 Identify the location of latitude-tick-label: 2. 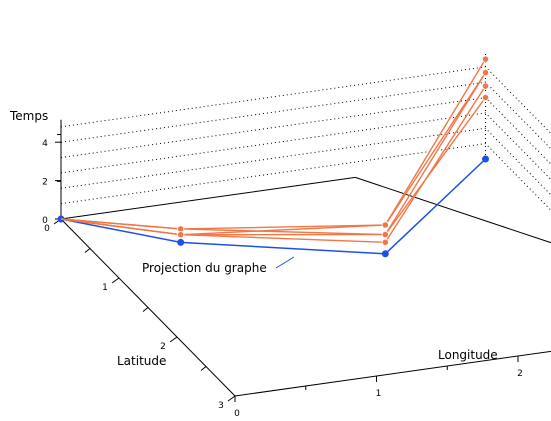
(163, 347).